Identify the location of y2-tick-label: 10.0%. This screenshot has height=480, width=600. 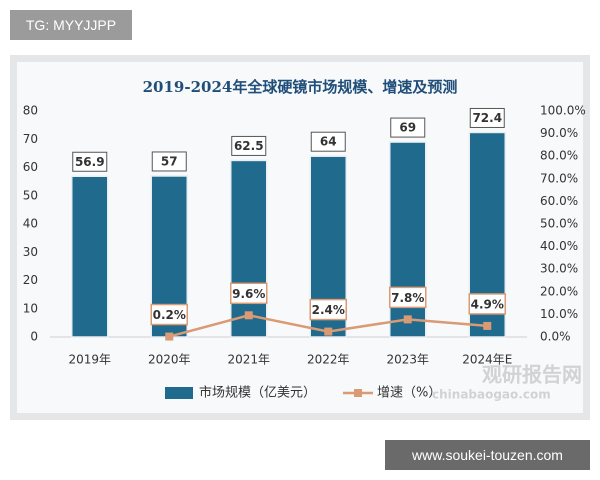
(559, 314).